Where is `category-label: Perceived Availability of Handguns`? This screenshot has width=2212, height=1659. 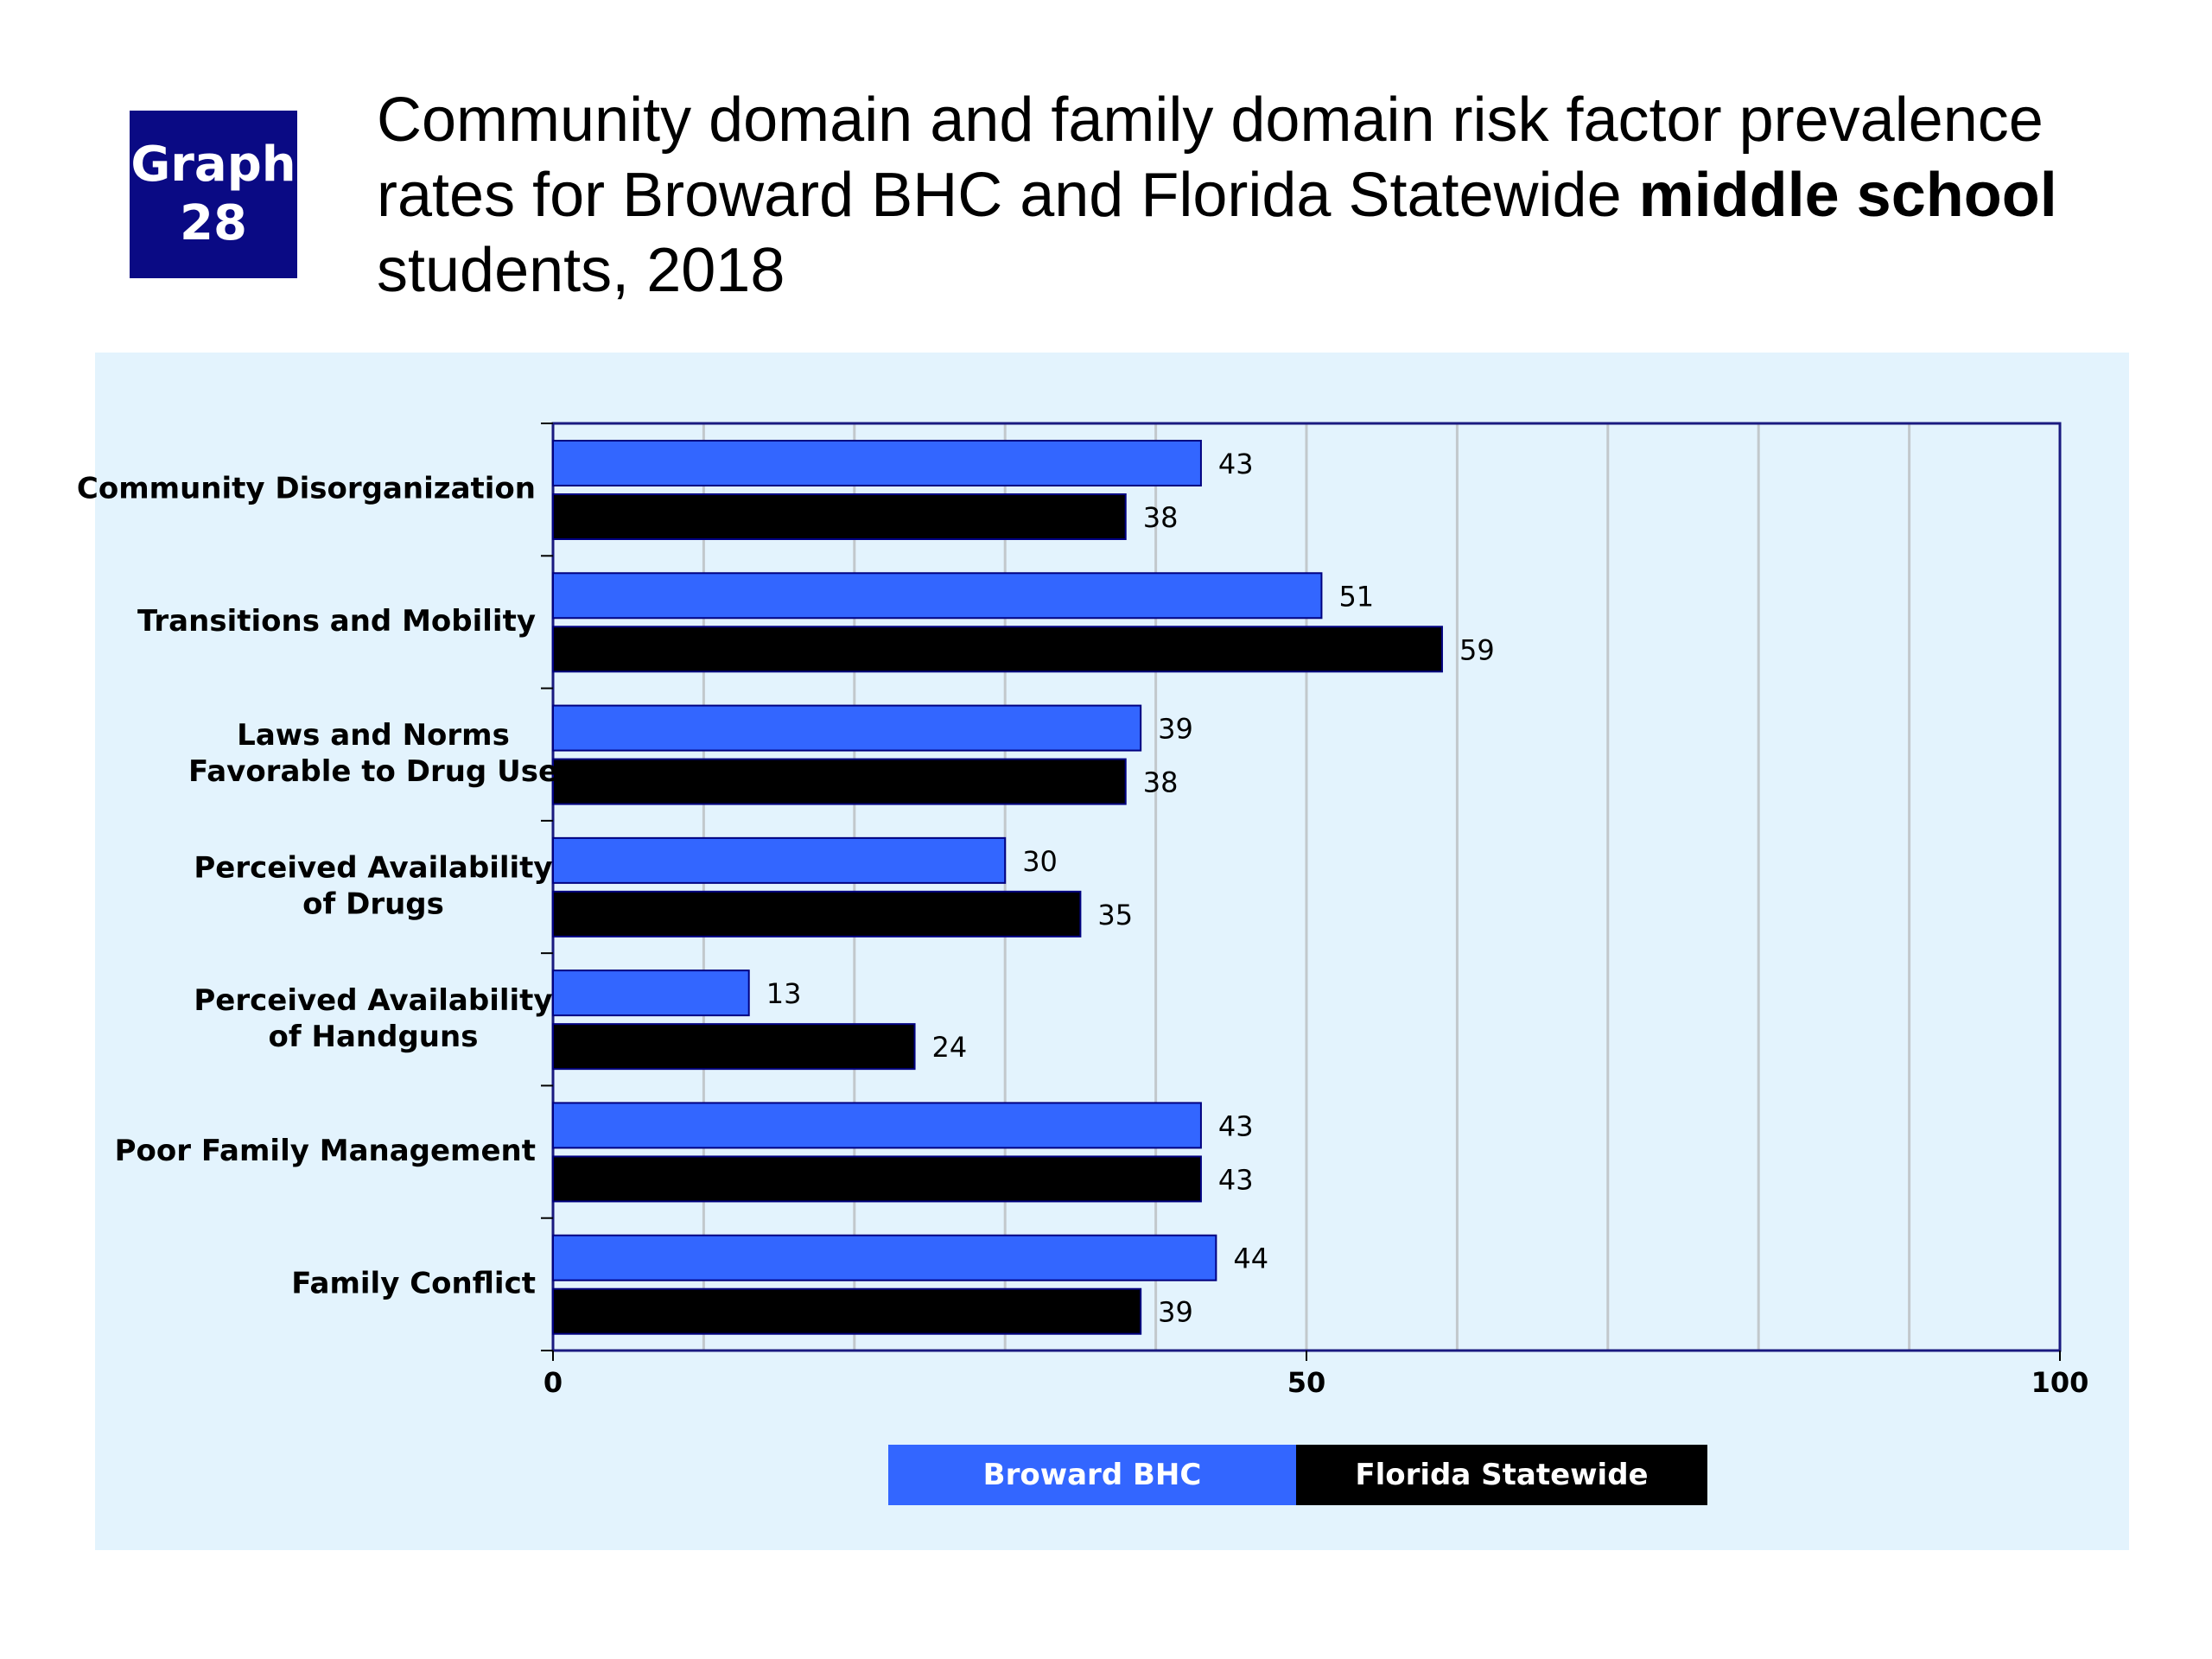
category-label: Perceived Availability of Handguns is located at coordinates (373, 1018).